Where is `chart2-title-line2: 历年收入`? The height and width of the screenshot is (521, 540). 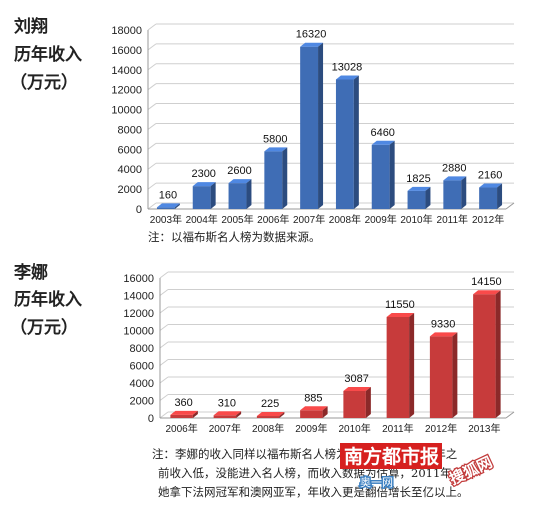
chart2-title-line2: 历年收入 is located at coordinates (48, 299).